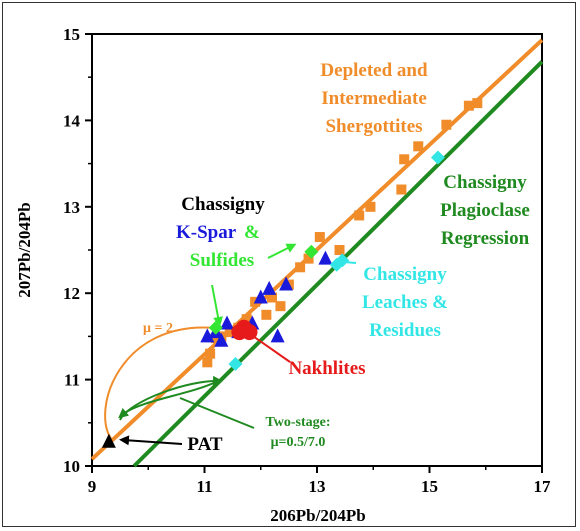 This screenshot has width=580, height=531. I want to click on x-axis-label: 206Pb/204Pb, so click(317, 515).